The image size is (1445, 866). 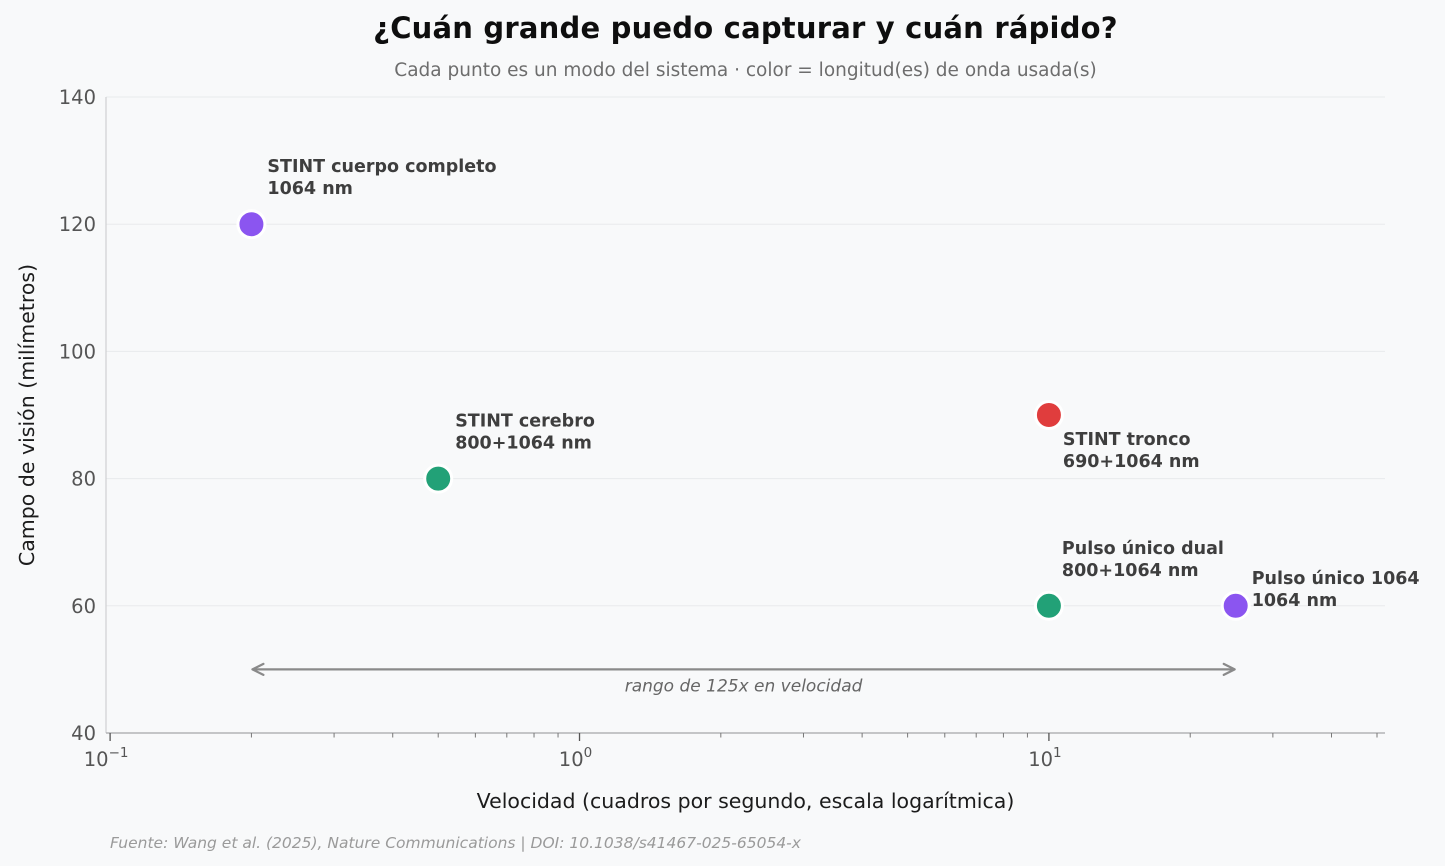 What do you see at coordinates (1131, 451) in the screenshot?
I see `point-label: STINT tronco 690+1064 nm` at bounding box center [1131, 451].